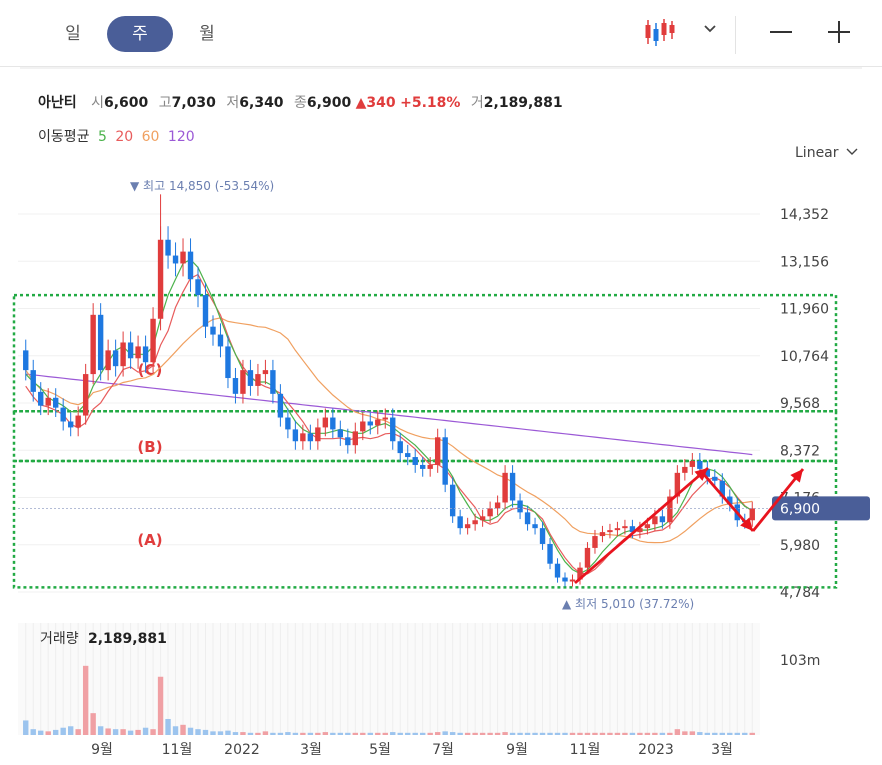 This screenshot has height=765, width=882. What do you see at coordinates (311, 750) in the screenshot?
I see `x-tick-label: 3월` at bounding box center [311, 750].